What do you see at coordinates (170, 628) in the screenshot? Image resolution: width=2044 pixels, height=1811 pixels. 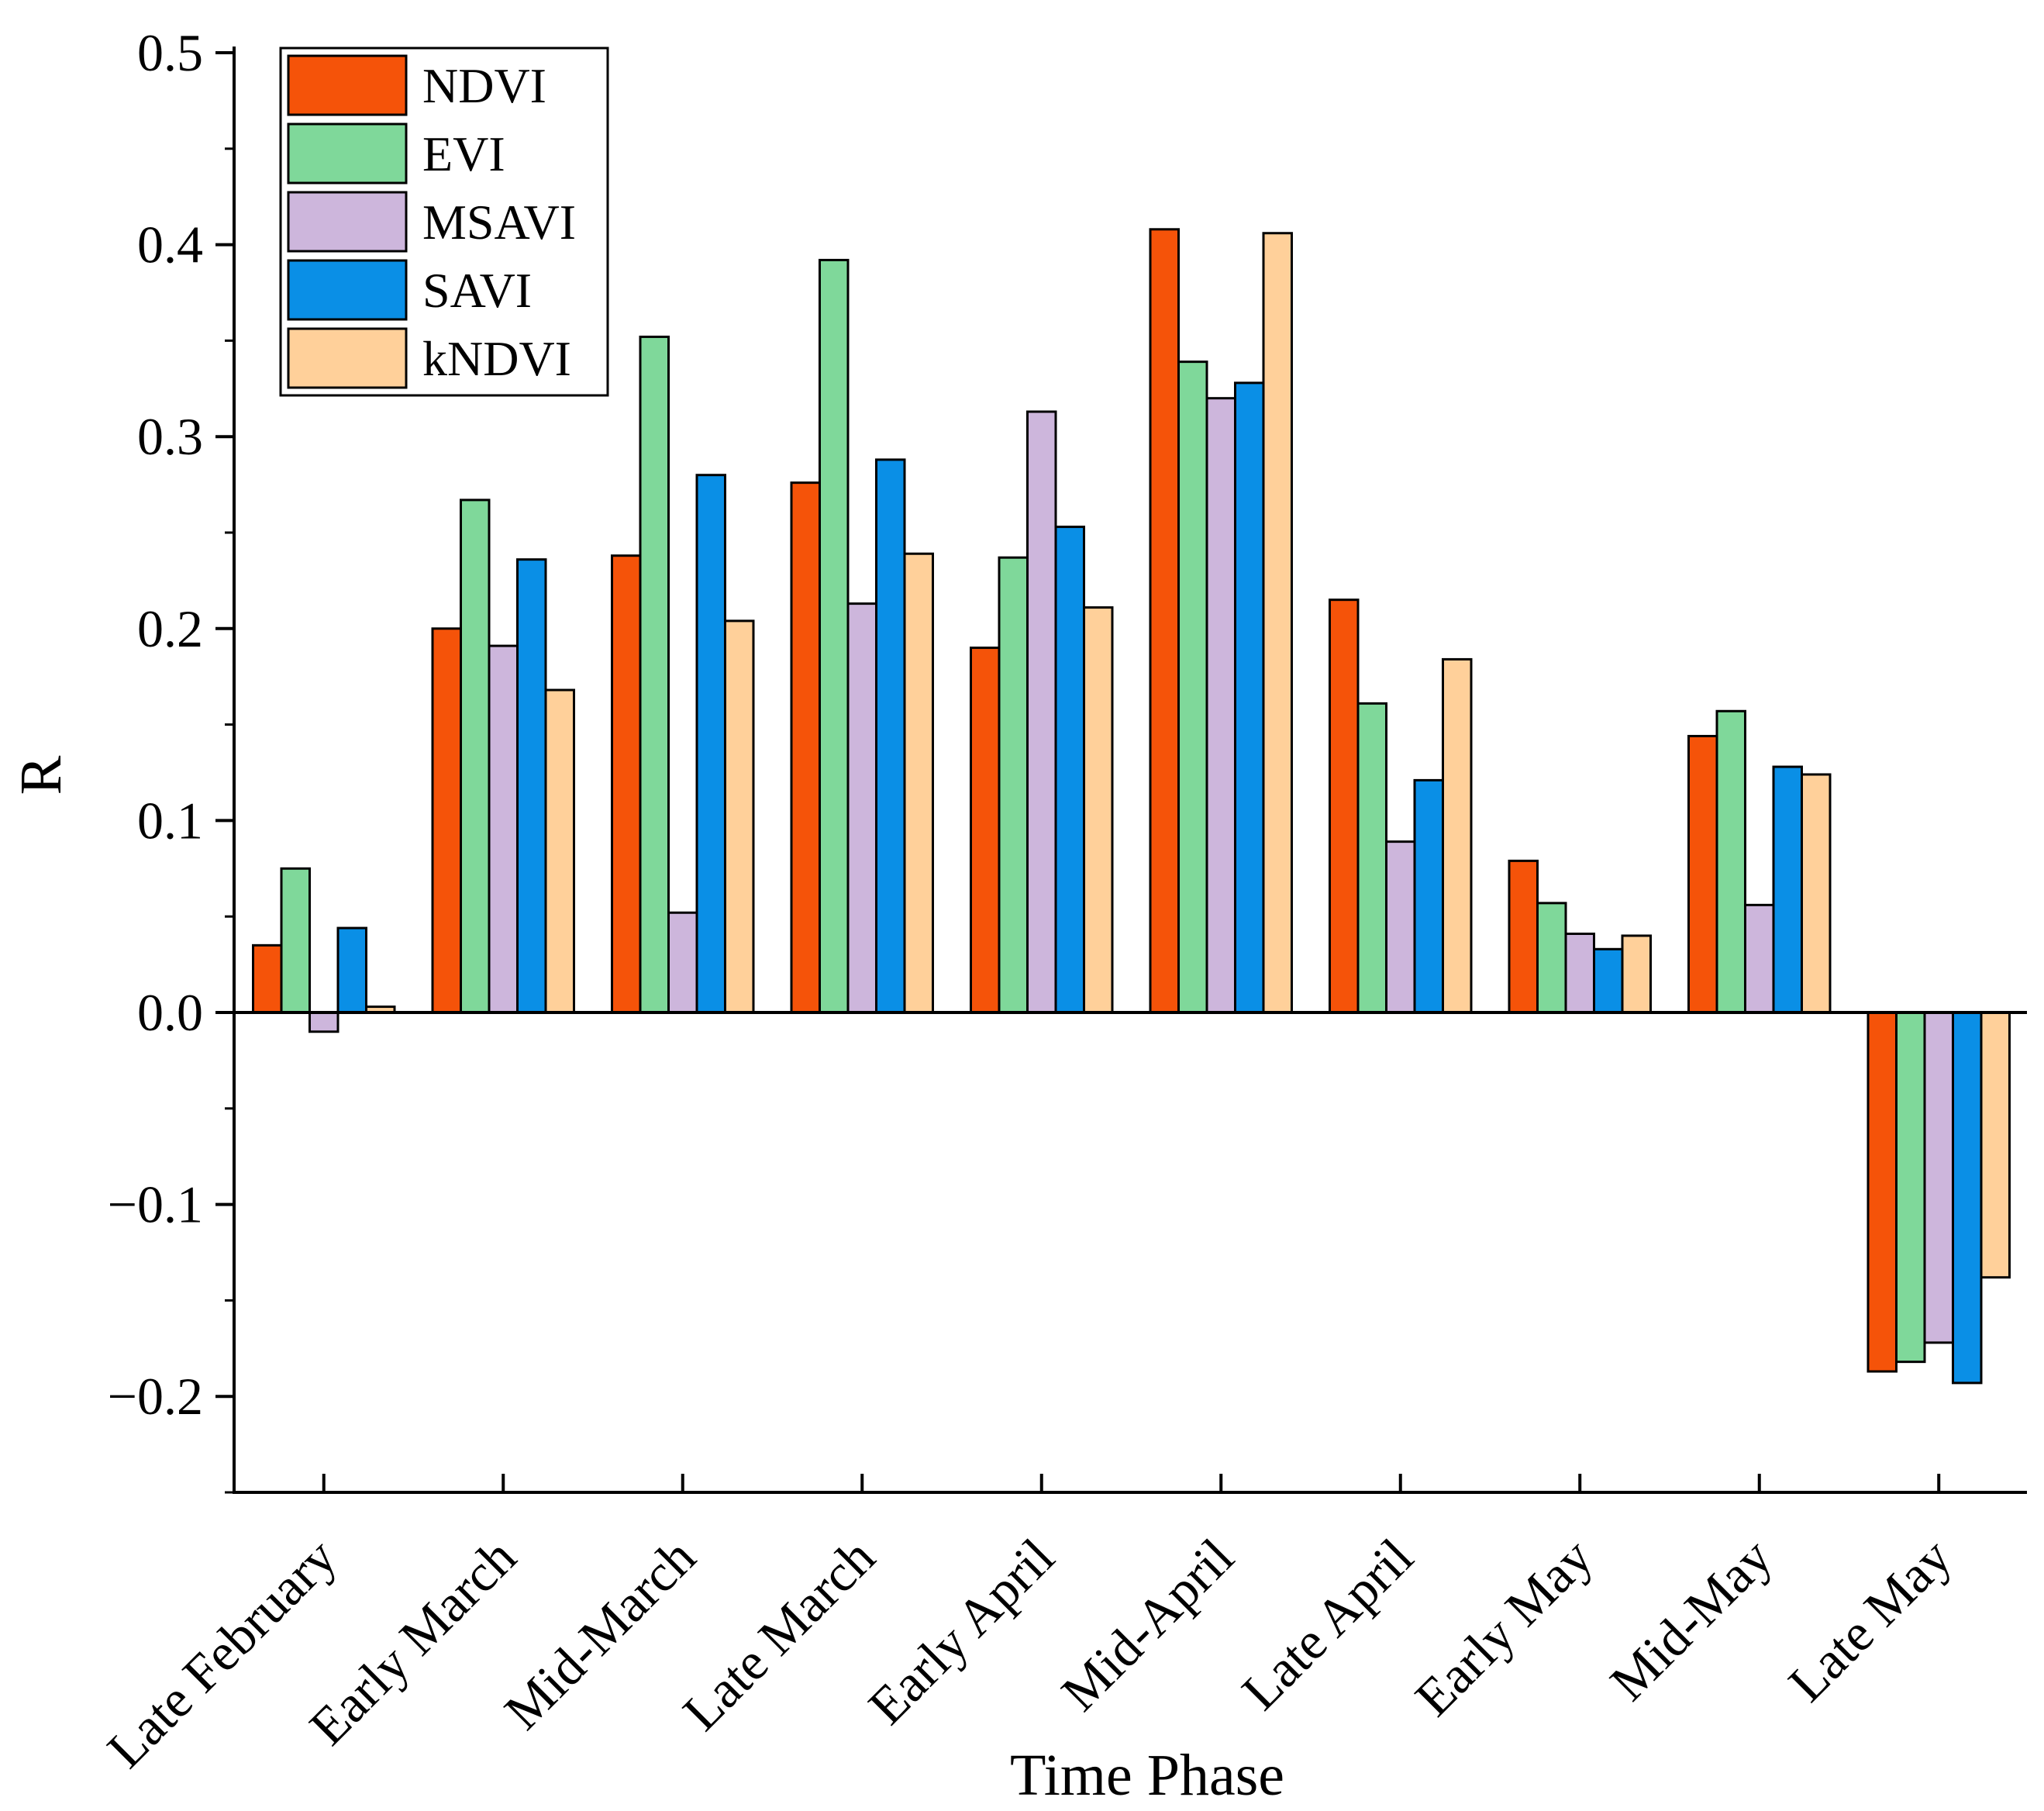 I see `y-tick-label: 0.2` at bounding box center [170, 628].